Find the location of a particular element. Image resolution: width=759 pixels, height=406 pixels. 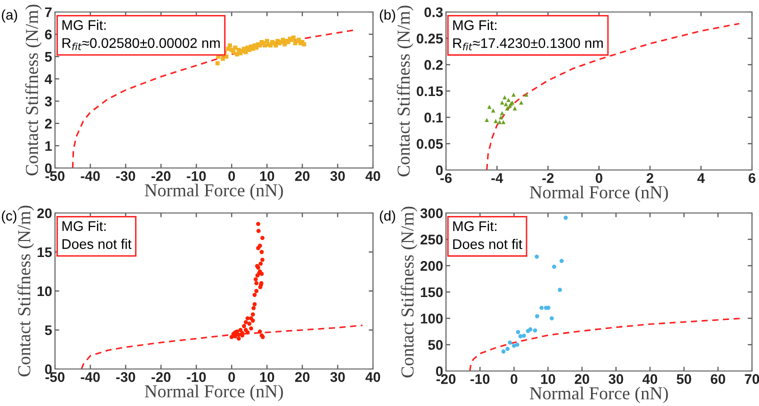

y-tick-label: 0.3 is located at coordinates (433, 12).